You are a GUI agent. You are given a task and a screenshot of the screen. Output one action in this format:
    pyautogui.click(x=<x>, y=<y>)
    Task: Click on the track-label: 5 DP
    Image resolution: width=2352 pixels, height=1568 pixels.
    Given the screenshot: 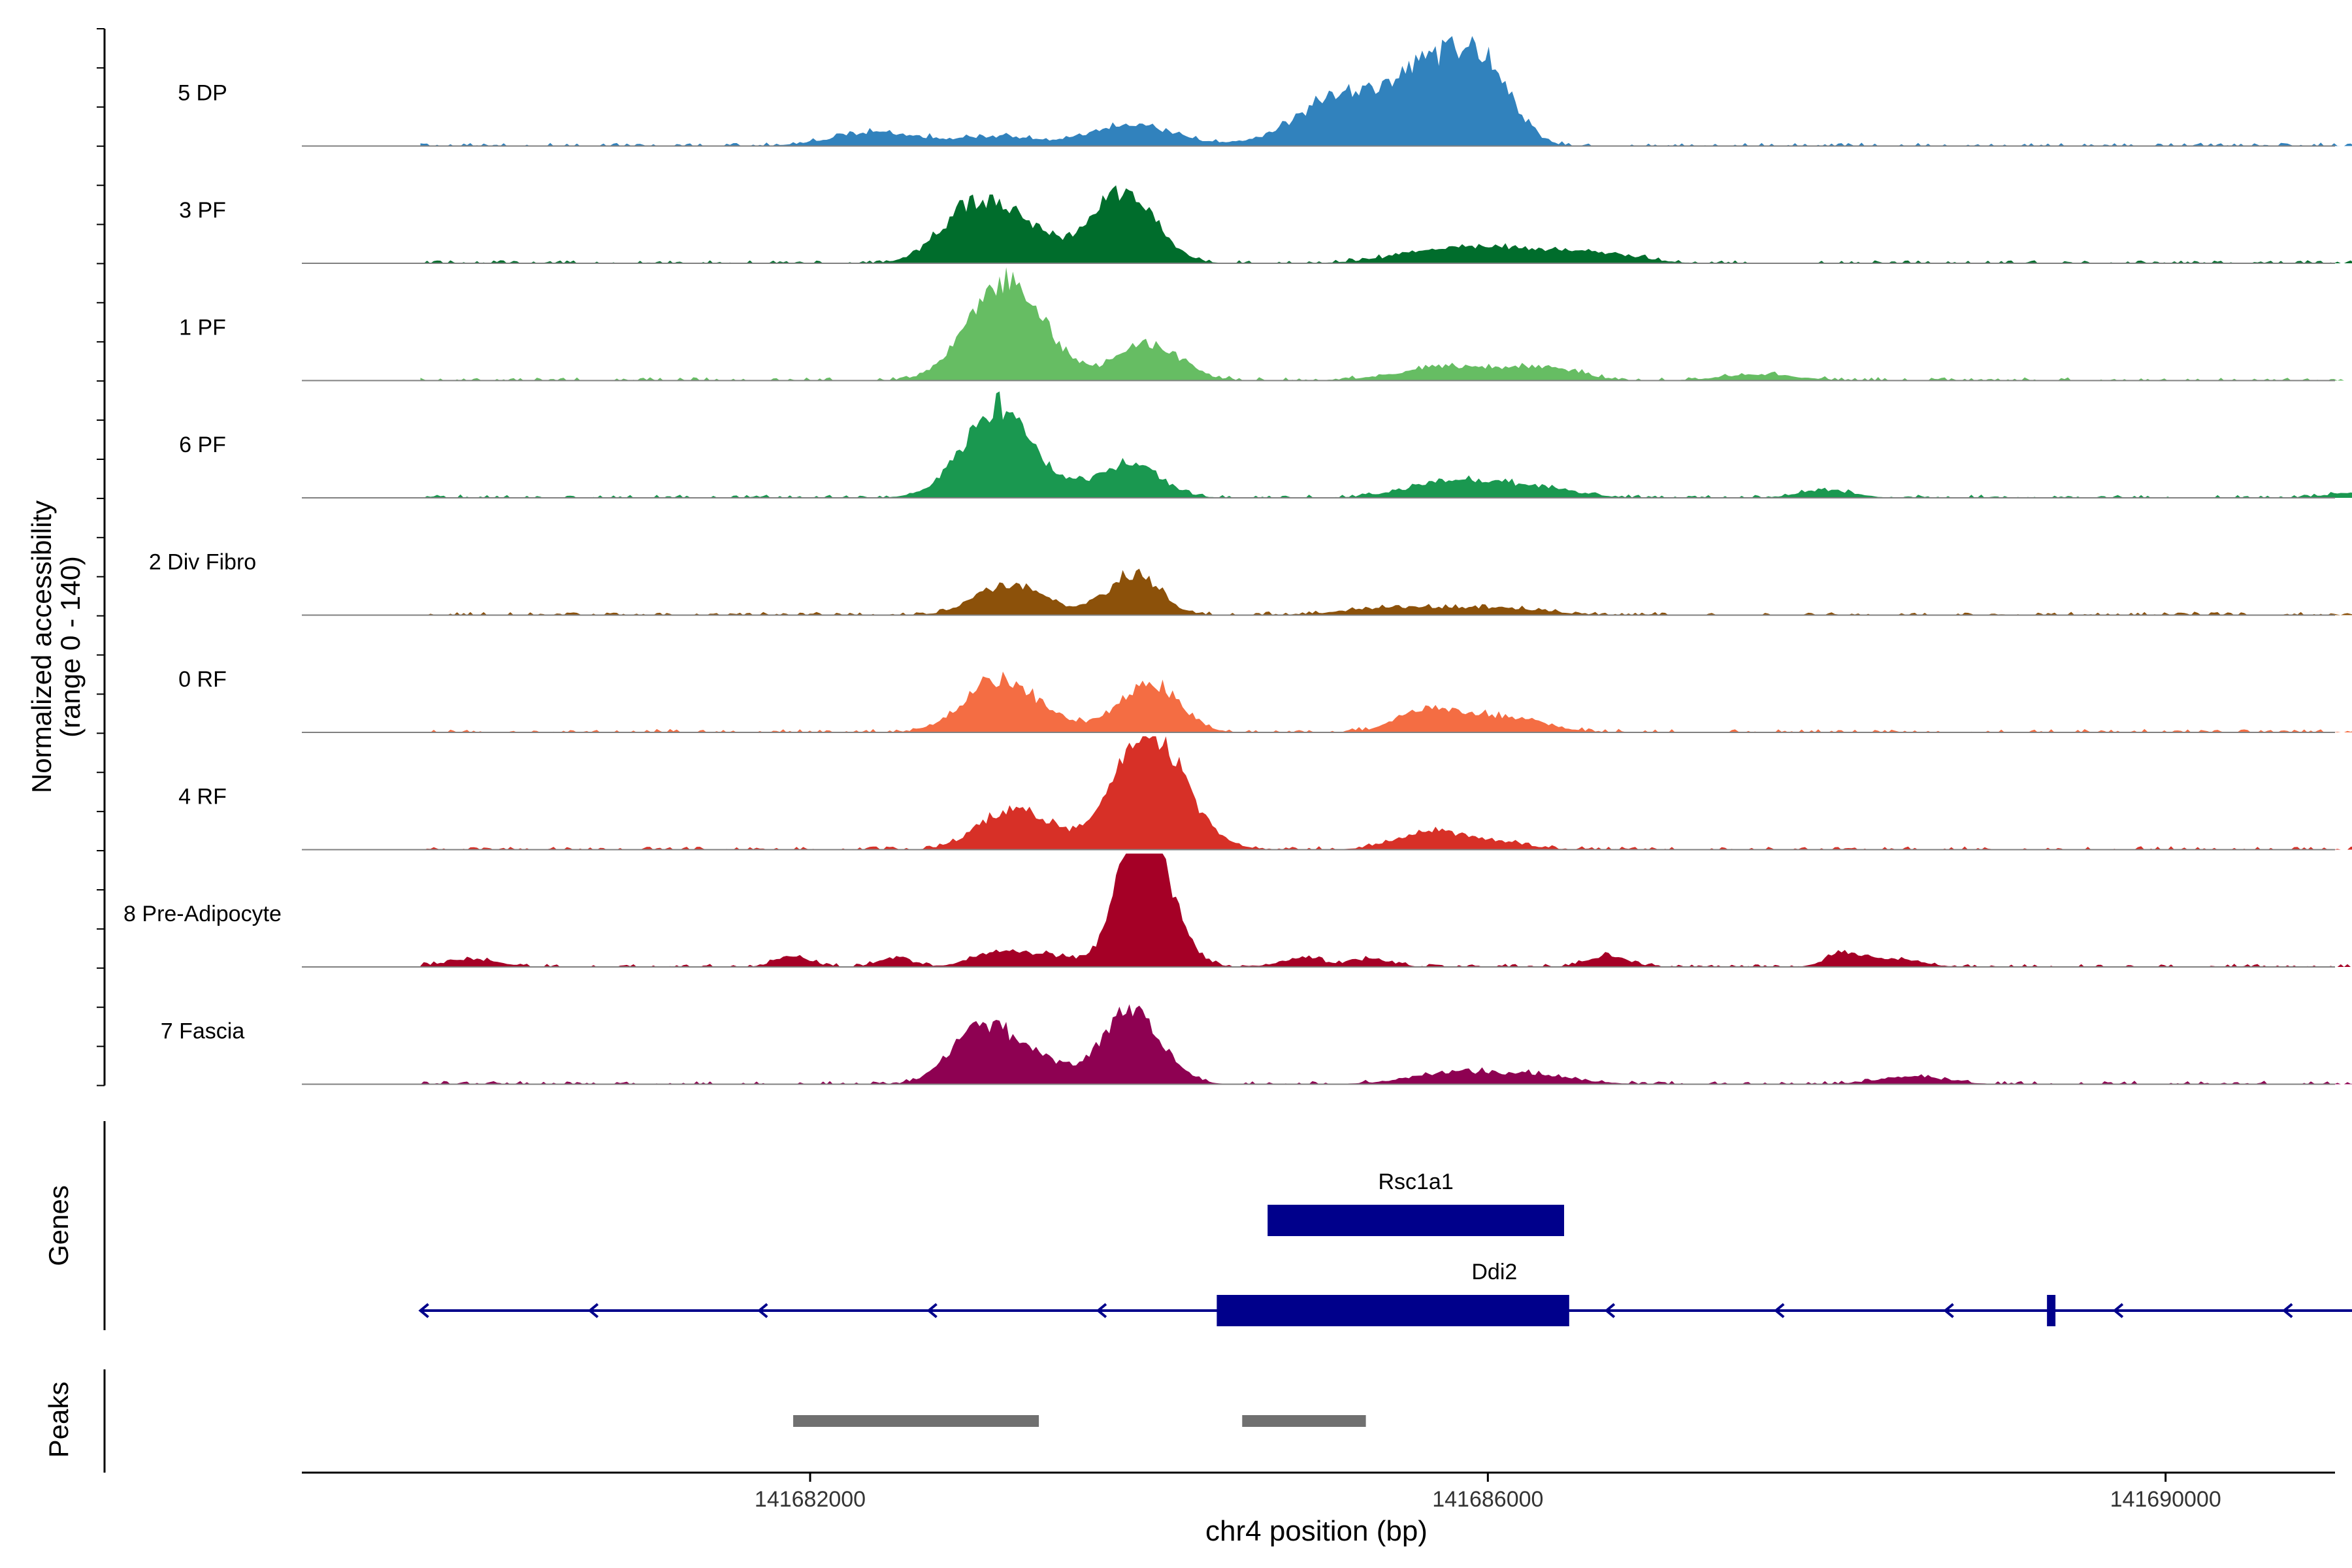 What is the action you would take?
    pyautogui.click(x=202, y=93)
    